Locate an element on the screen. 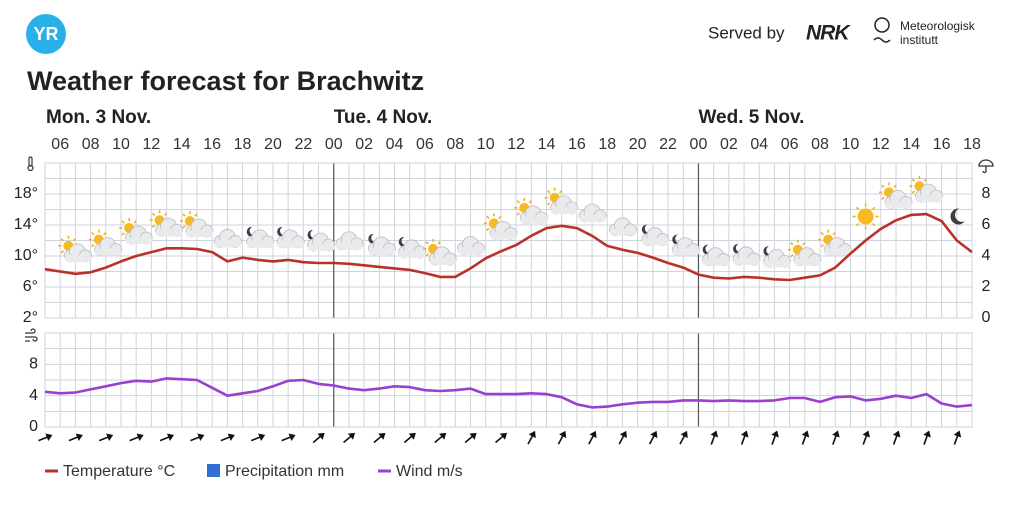 Image resolution: width=1024 pixels, height=529 pixels. legend-label: Temperature °C is located at coordinates (119, 471).